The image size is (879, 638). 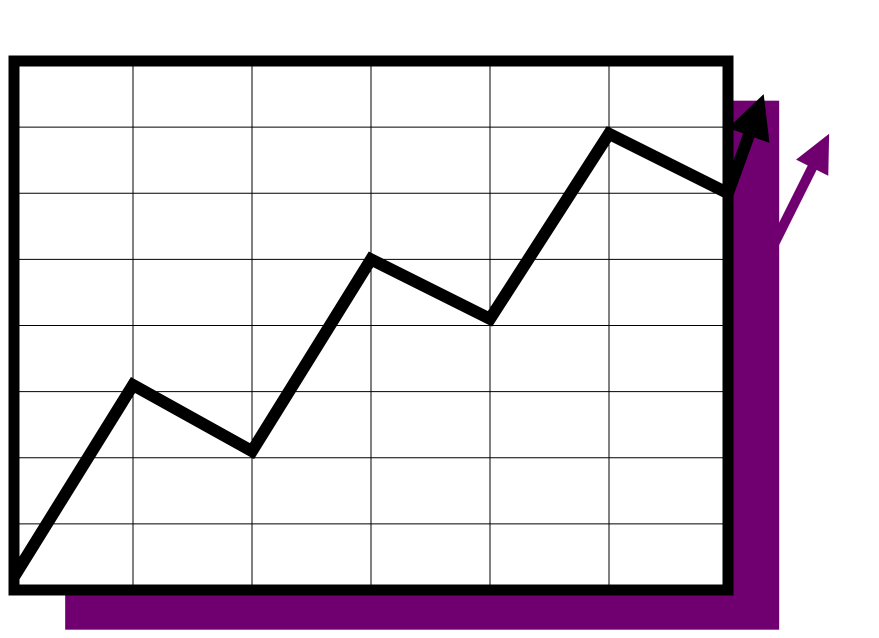 What do you see at coordinates (793, 206) in the screenshot?
I see `shadow-arrow-shaft` at bounding box center [793, 206].